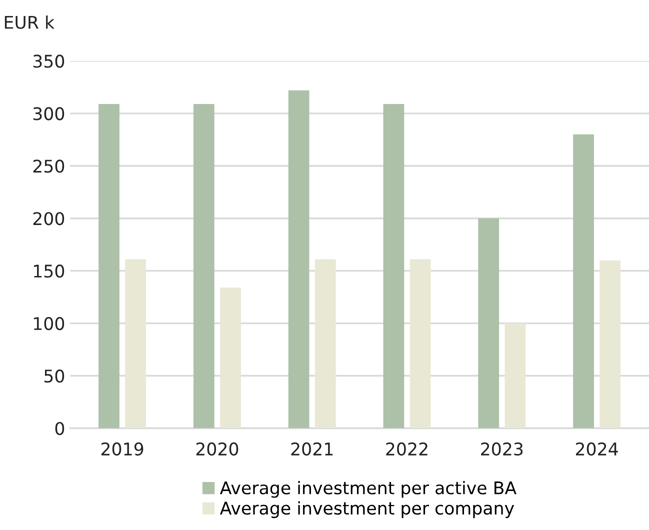 This screenshot has width=649, height=530. I want to click on y-tick-label: 200, so click(48, 219).